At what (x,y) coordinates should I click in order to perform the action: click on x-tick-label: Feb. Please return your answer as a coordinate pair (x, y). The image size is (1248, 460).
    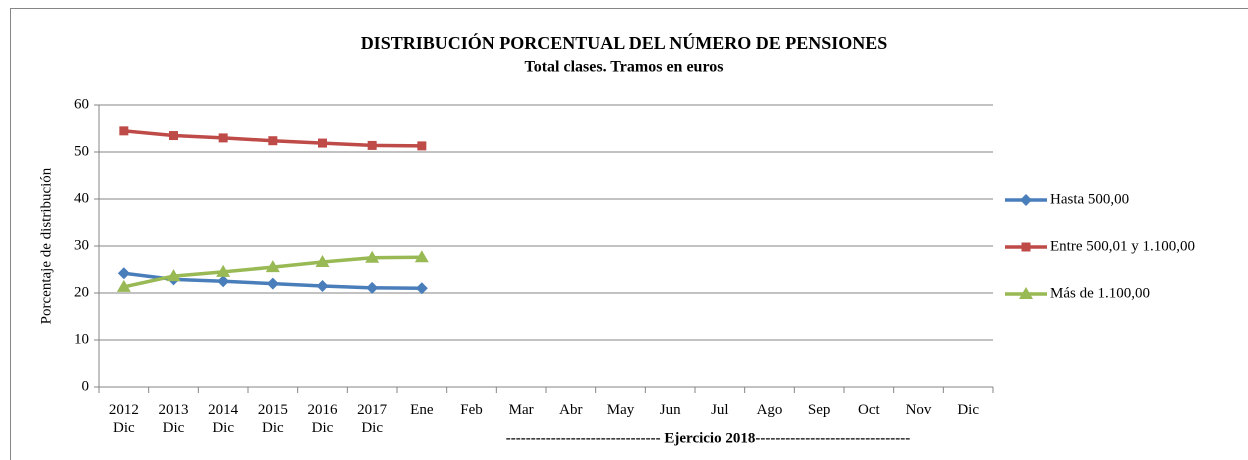
    Looking at the image, I should click on (471, 410).